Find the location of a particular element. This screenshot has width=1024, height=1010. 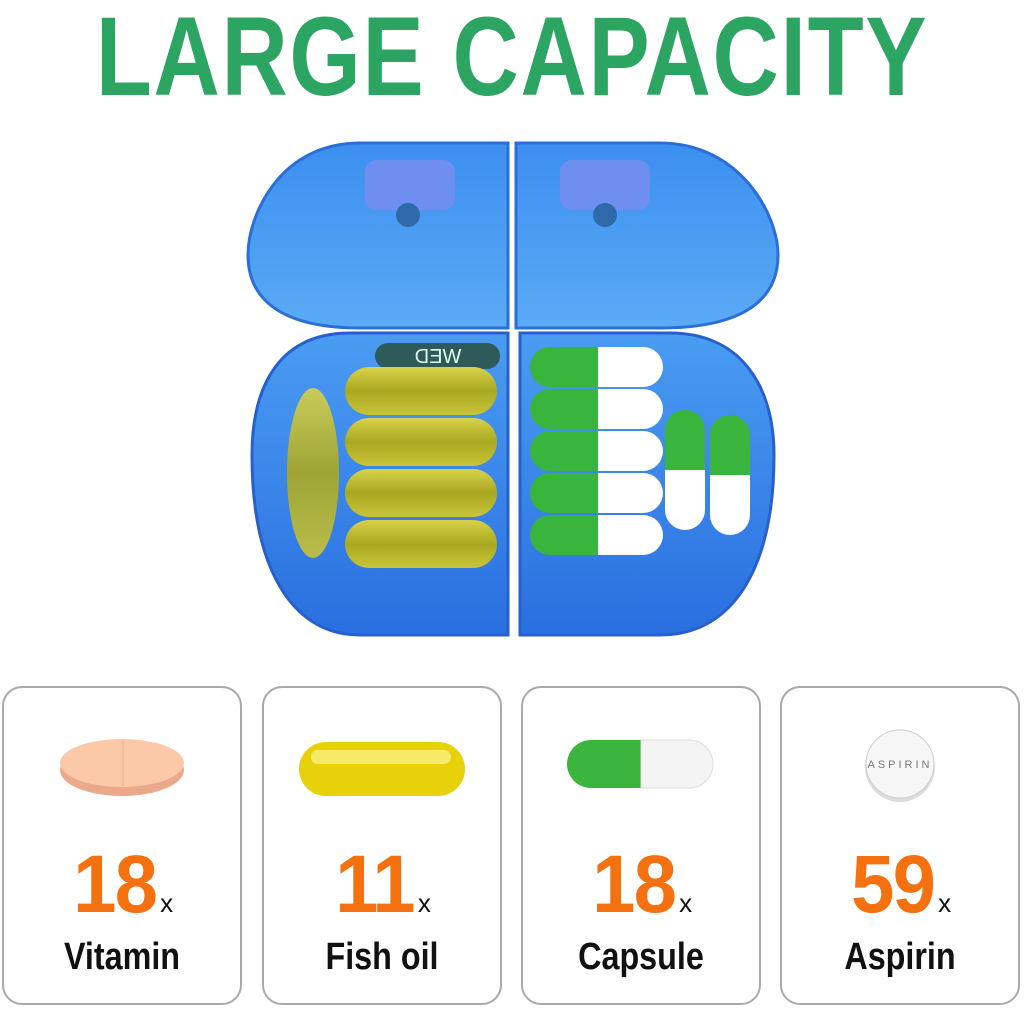

capacity-card-fish-oil: 11 x Fish oil is located at coordinates (382, 845).